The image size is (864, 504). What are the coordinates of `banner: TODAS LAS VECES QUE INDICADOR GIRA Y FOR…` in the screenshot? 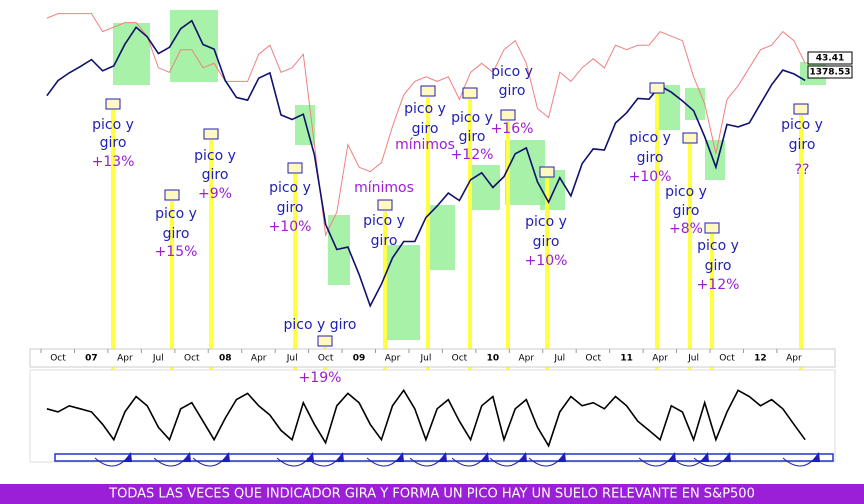 It's located at (431, 494).